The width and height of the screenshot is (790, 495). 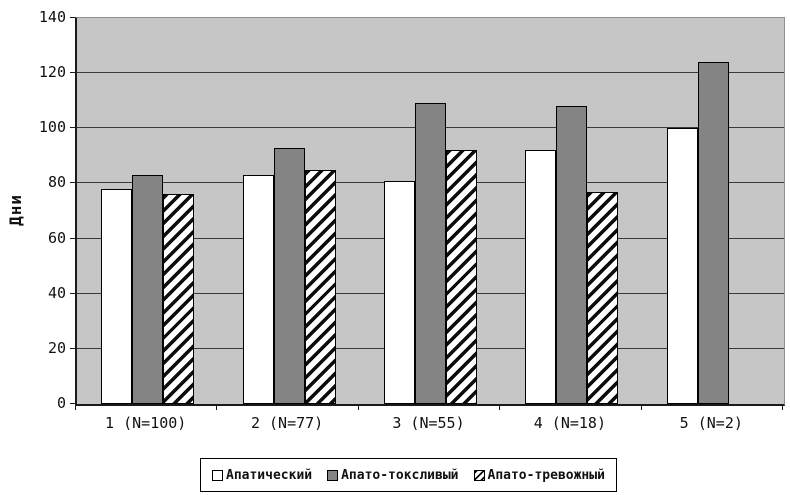 I want to click on y-tick-label: 0, so click(x=61, y=403).